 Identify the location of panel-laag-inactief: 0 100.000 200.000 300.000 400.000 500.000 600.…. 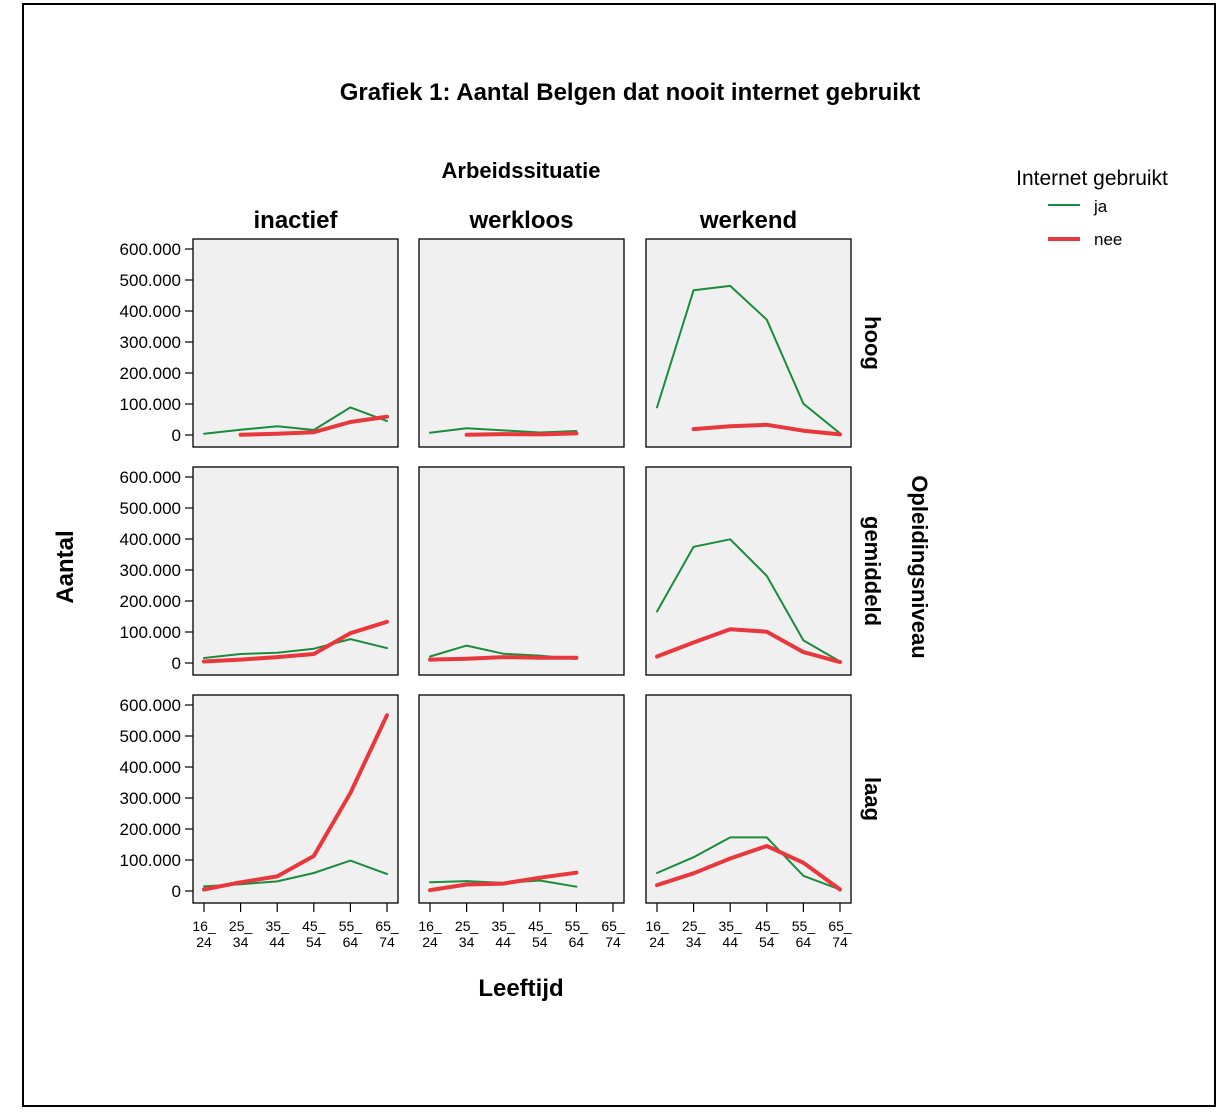
(259, 822).